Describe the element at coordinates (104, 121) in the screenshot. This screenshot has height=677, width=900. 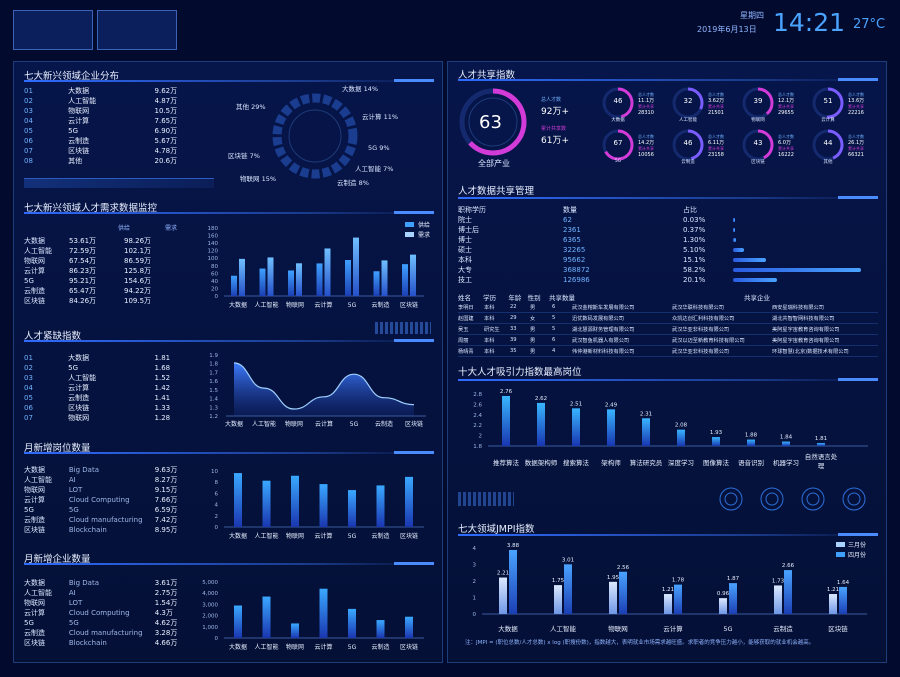
I see `list-item: 04 云计算 7.65万` at that location.